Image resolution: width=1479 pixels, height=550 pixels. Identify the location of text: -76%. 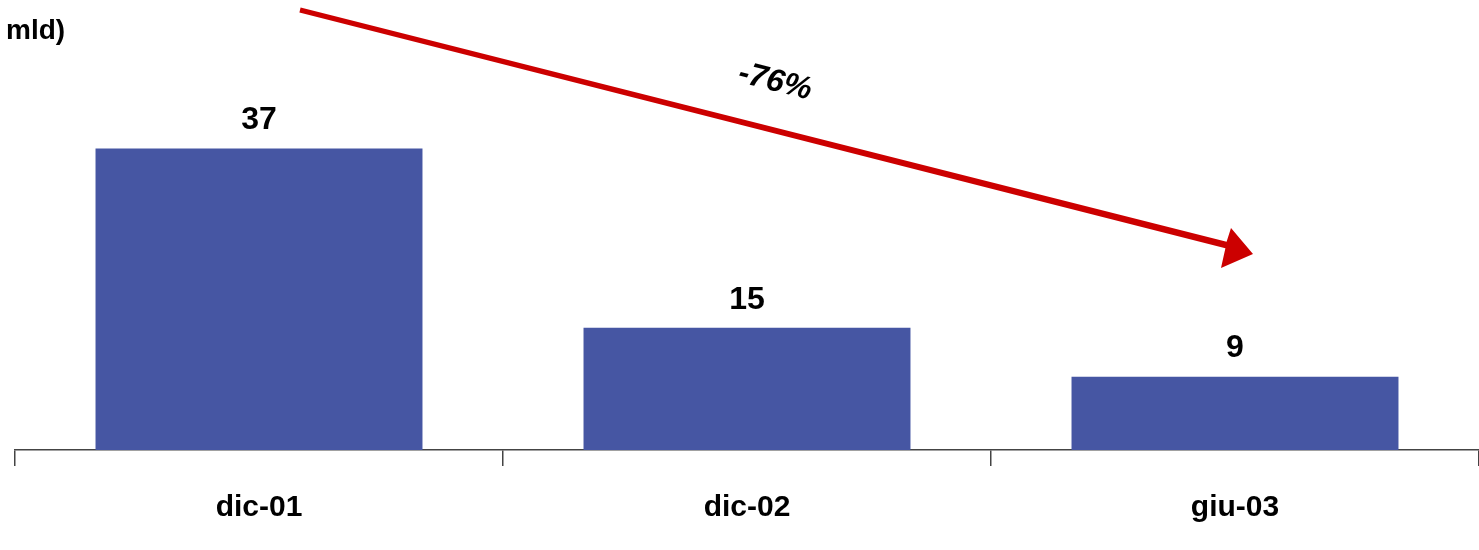
(775, 80).